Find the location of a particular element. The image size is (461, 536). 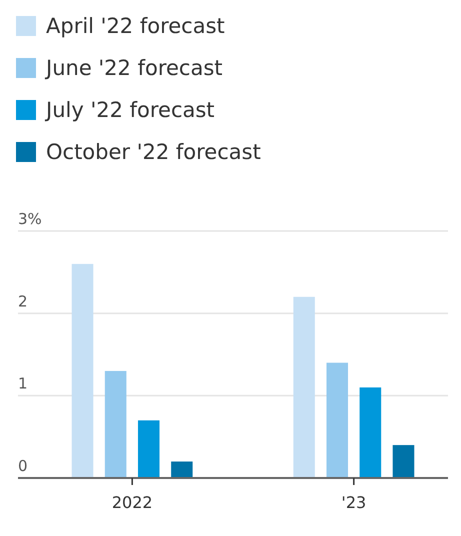

y-tick-label: 3% is located at coordinates (30, 219).